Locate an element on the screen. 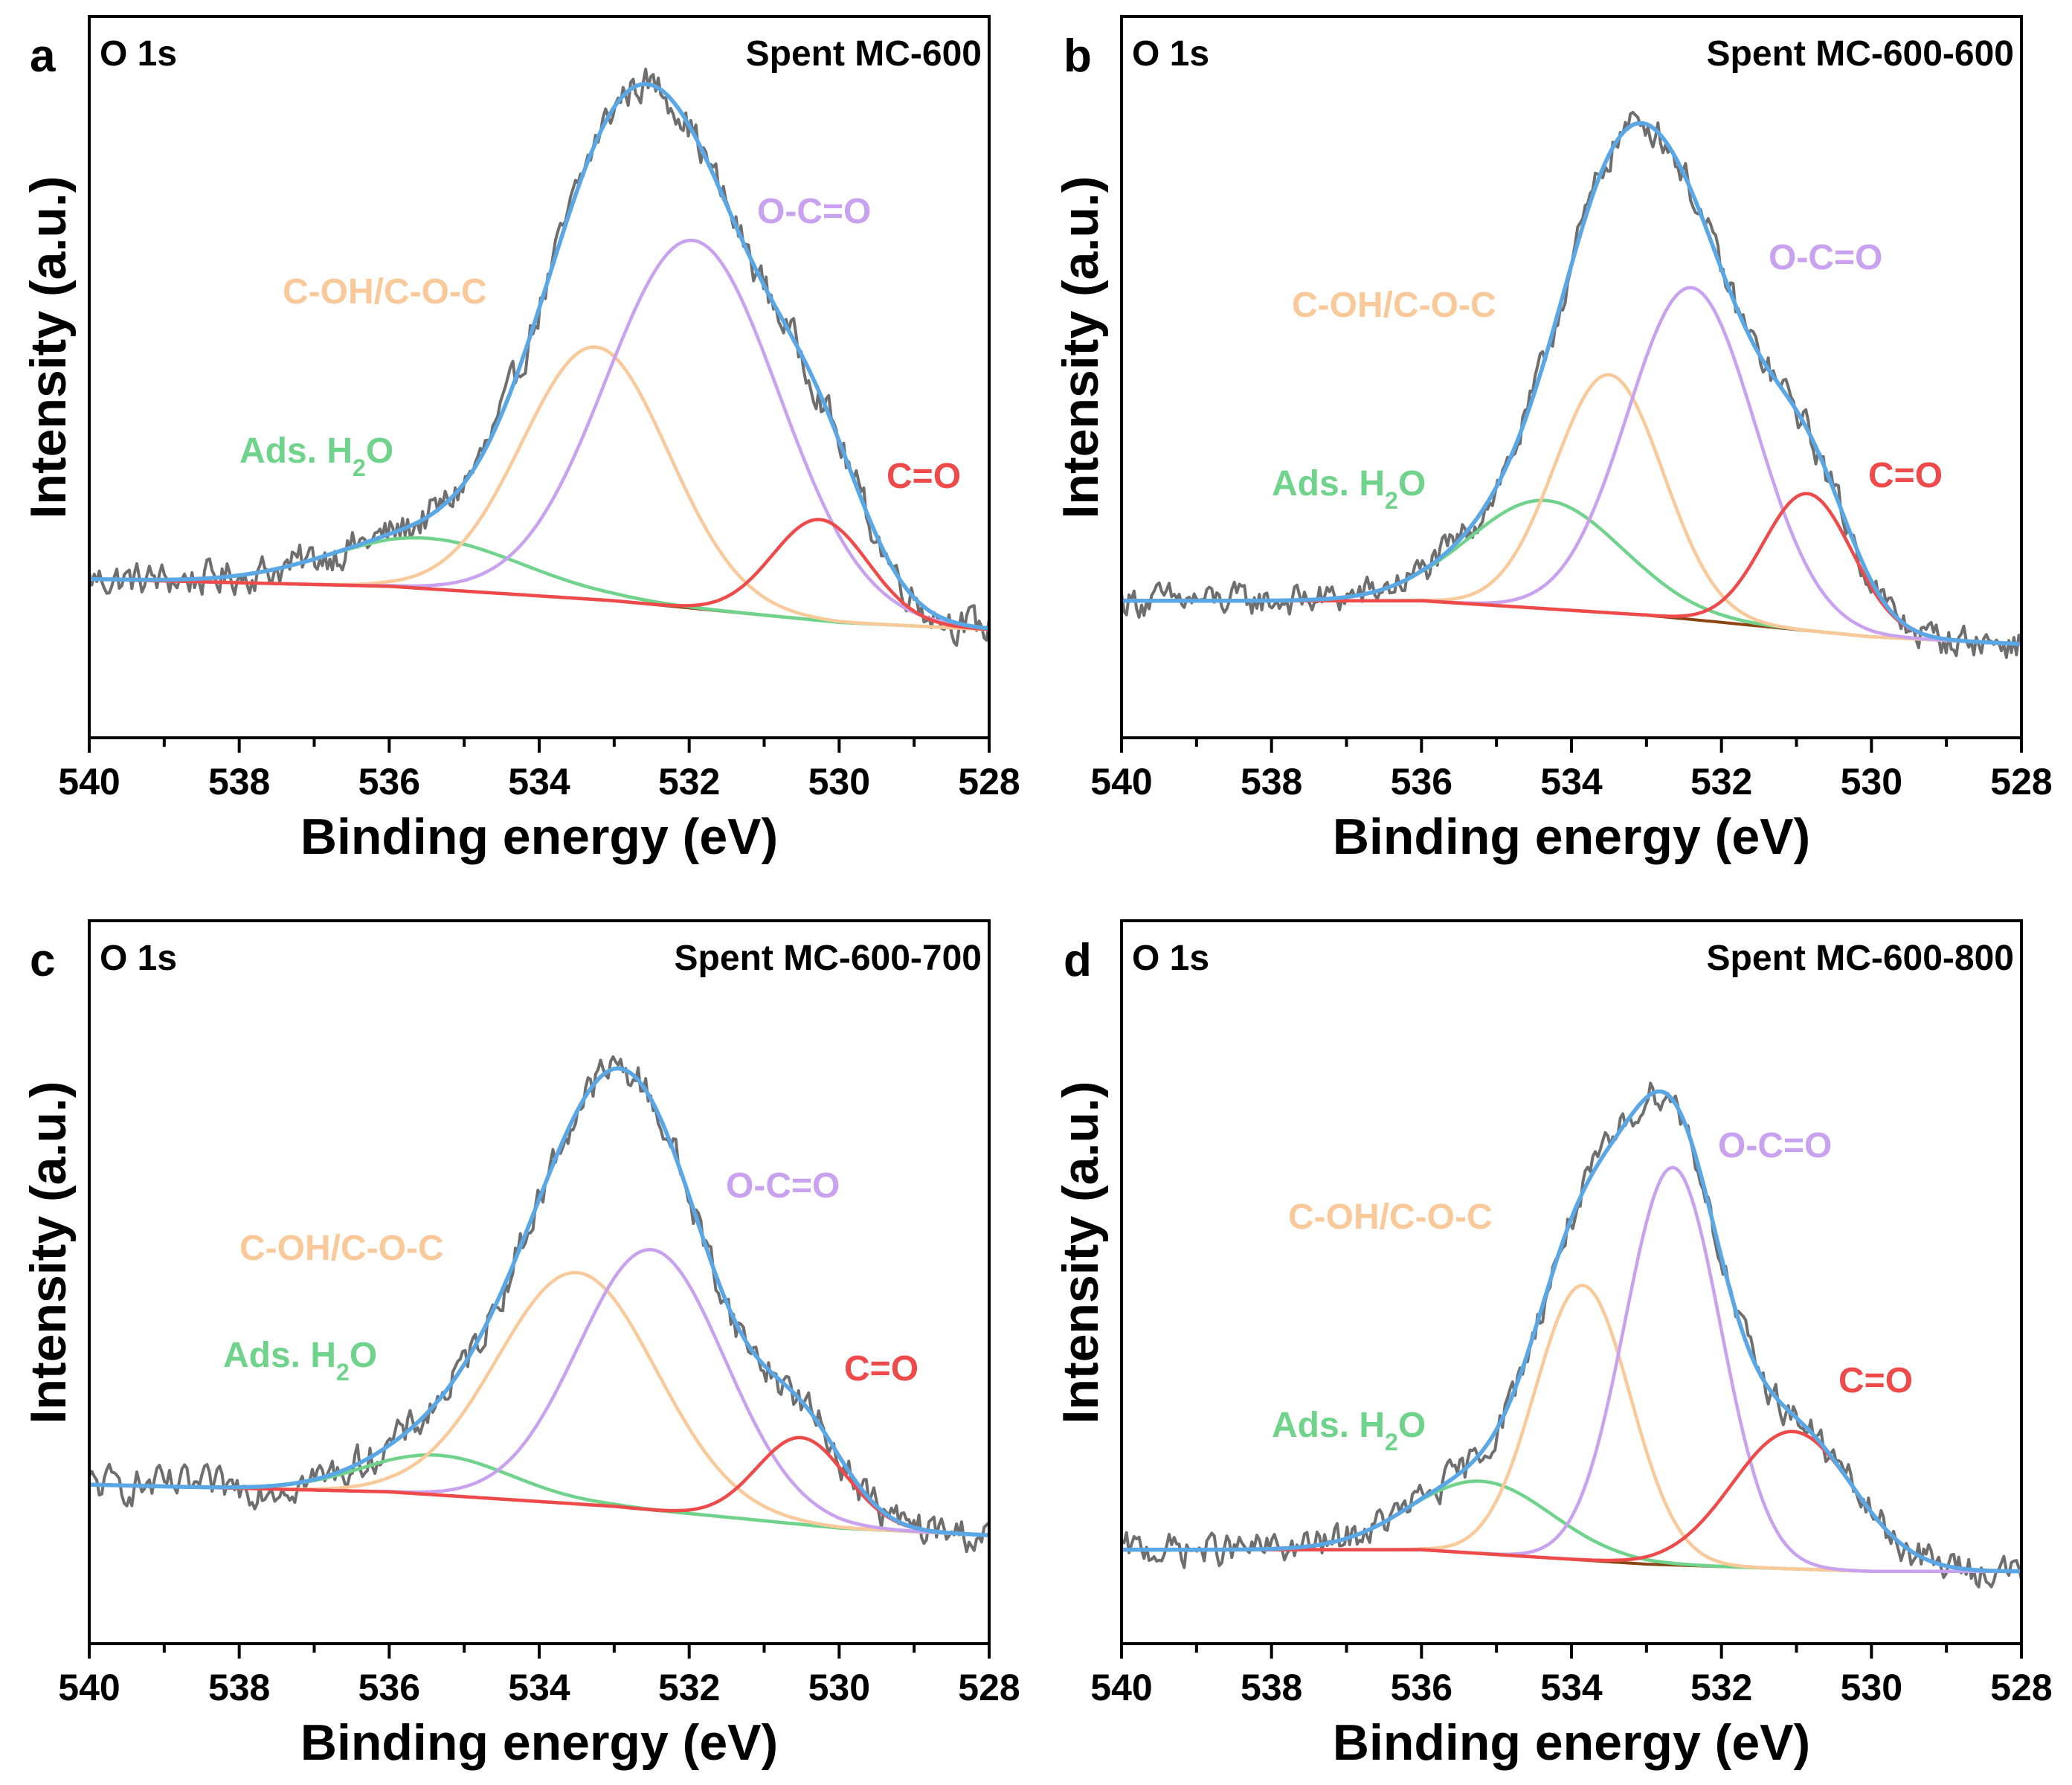 This screenshot has width=2072, height=1785. panel-letter-b: b is located at coordinates (1078, 56).